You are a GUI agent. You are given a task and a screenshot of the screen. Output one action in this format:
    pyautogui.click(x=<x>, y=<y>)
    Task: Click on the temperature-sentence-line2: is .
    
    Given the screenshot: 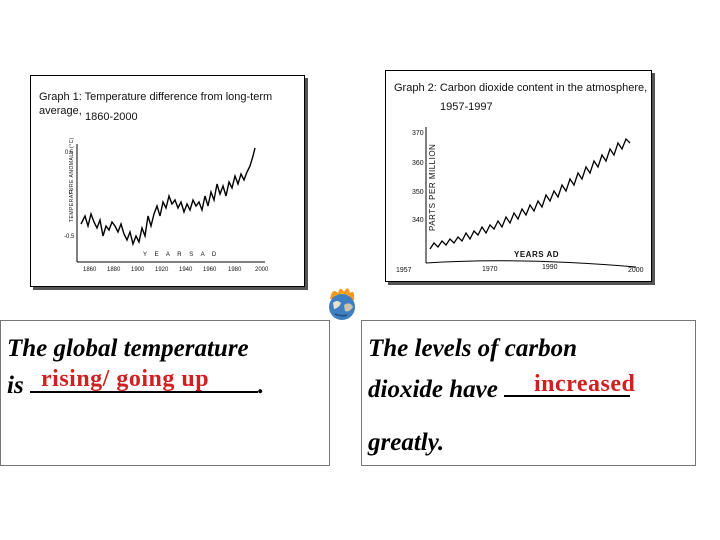 What is the action you would take?
    pyautogui.click(x=135, y=384)
    